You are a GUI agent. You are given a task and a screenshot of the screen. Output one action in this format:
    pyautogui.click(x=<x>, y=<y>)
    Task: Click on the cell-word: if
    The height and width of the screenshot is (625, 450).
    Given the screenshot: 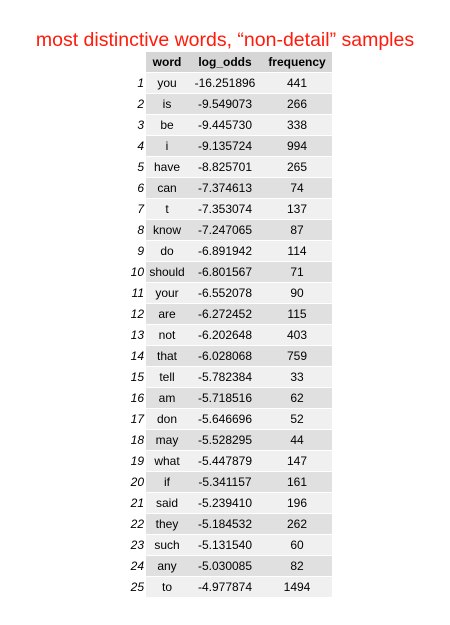 What is the action you would take?
    pyautogui.click(x=167, y=482)
    